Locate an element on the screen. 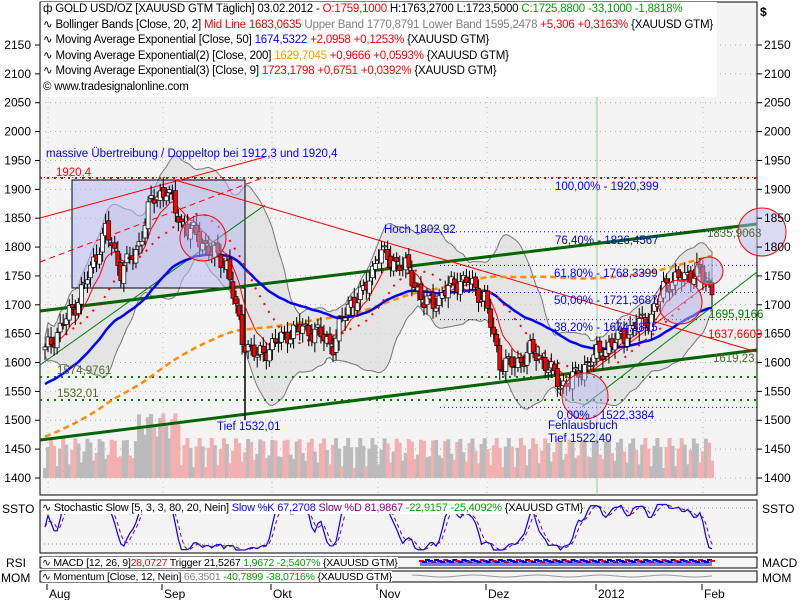 The height and width of the screenshot is (600, 800). volume-bars is located at coordinates (378, 445).